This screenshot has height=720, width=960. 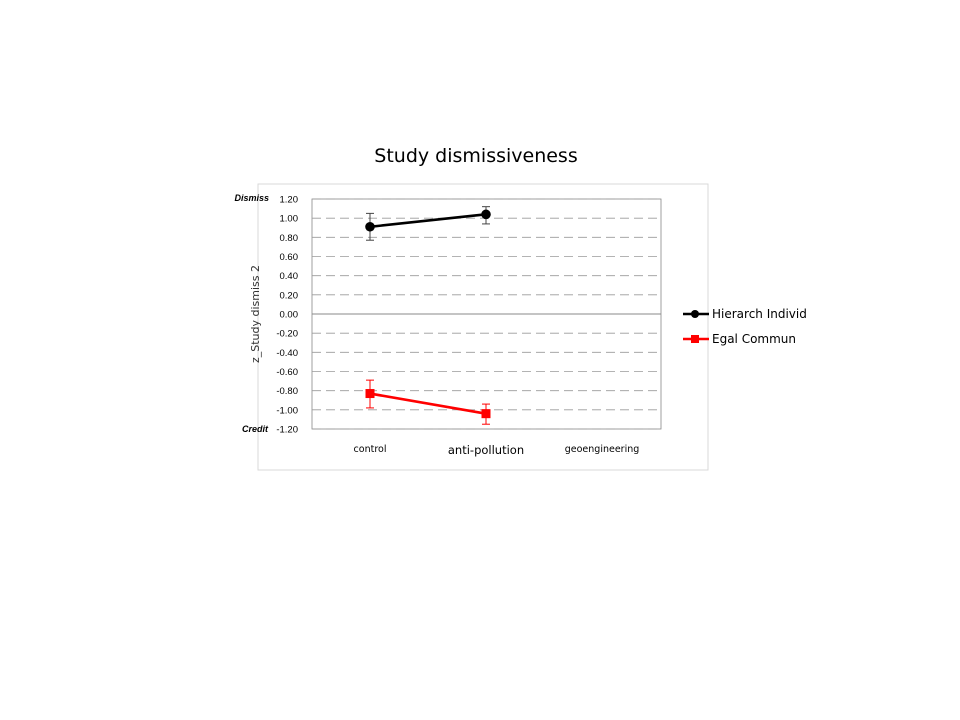 What do you see at coordinates (287, 430) in the screenshot?
I see `y-tick-label: -1.20` at bounding box center [287, 430].